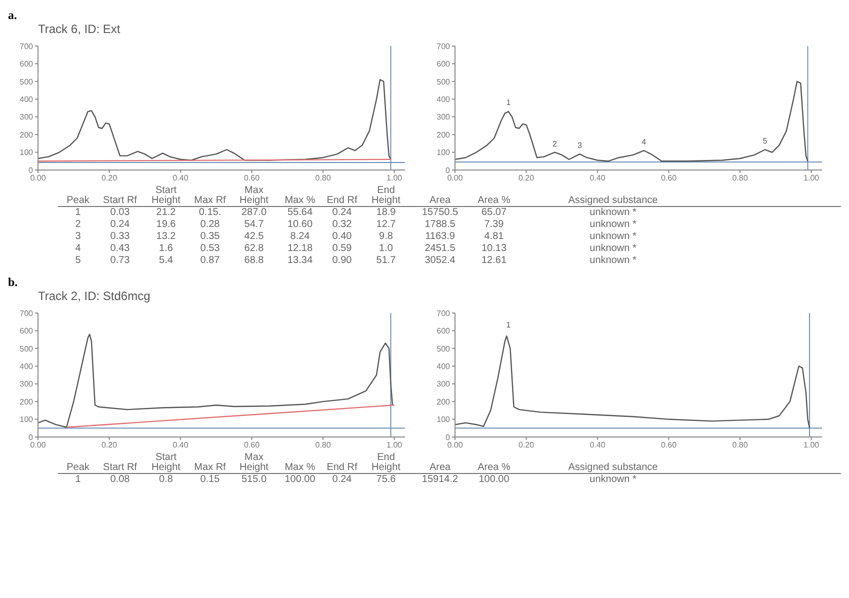  I want to click on annotation: 2, so click(555, 143).